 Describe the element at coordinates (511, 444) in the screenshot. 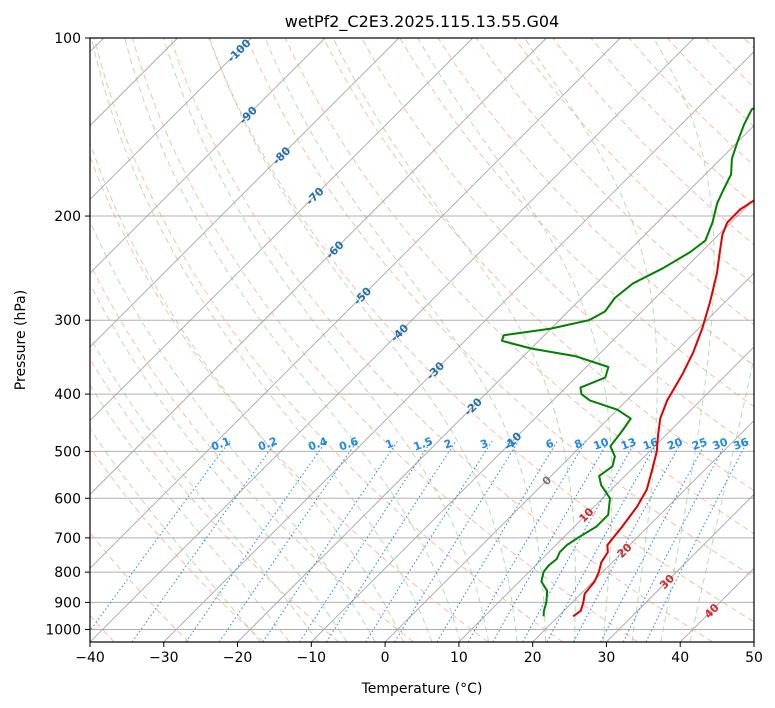

I see `mixing-ratio-label: 4` at that location.